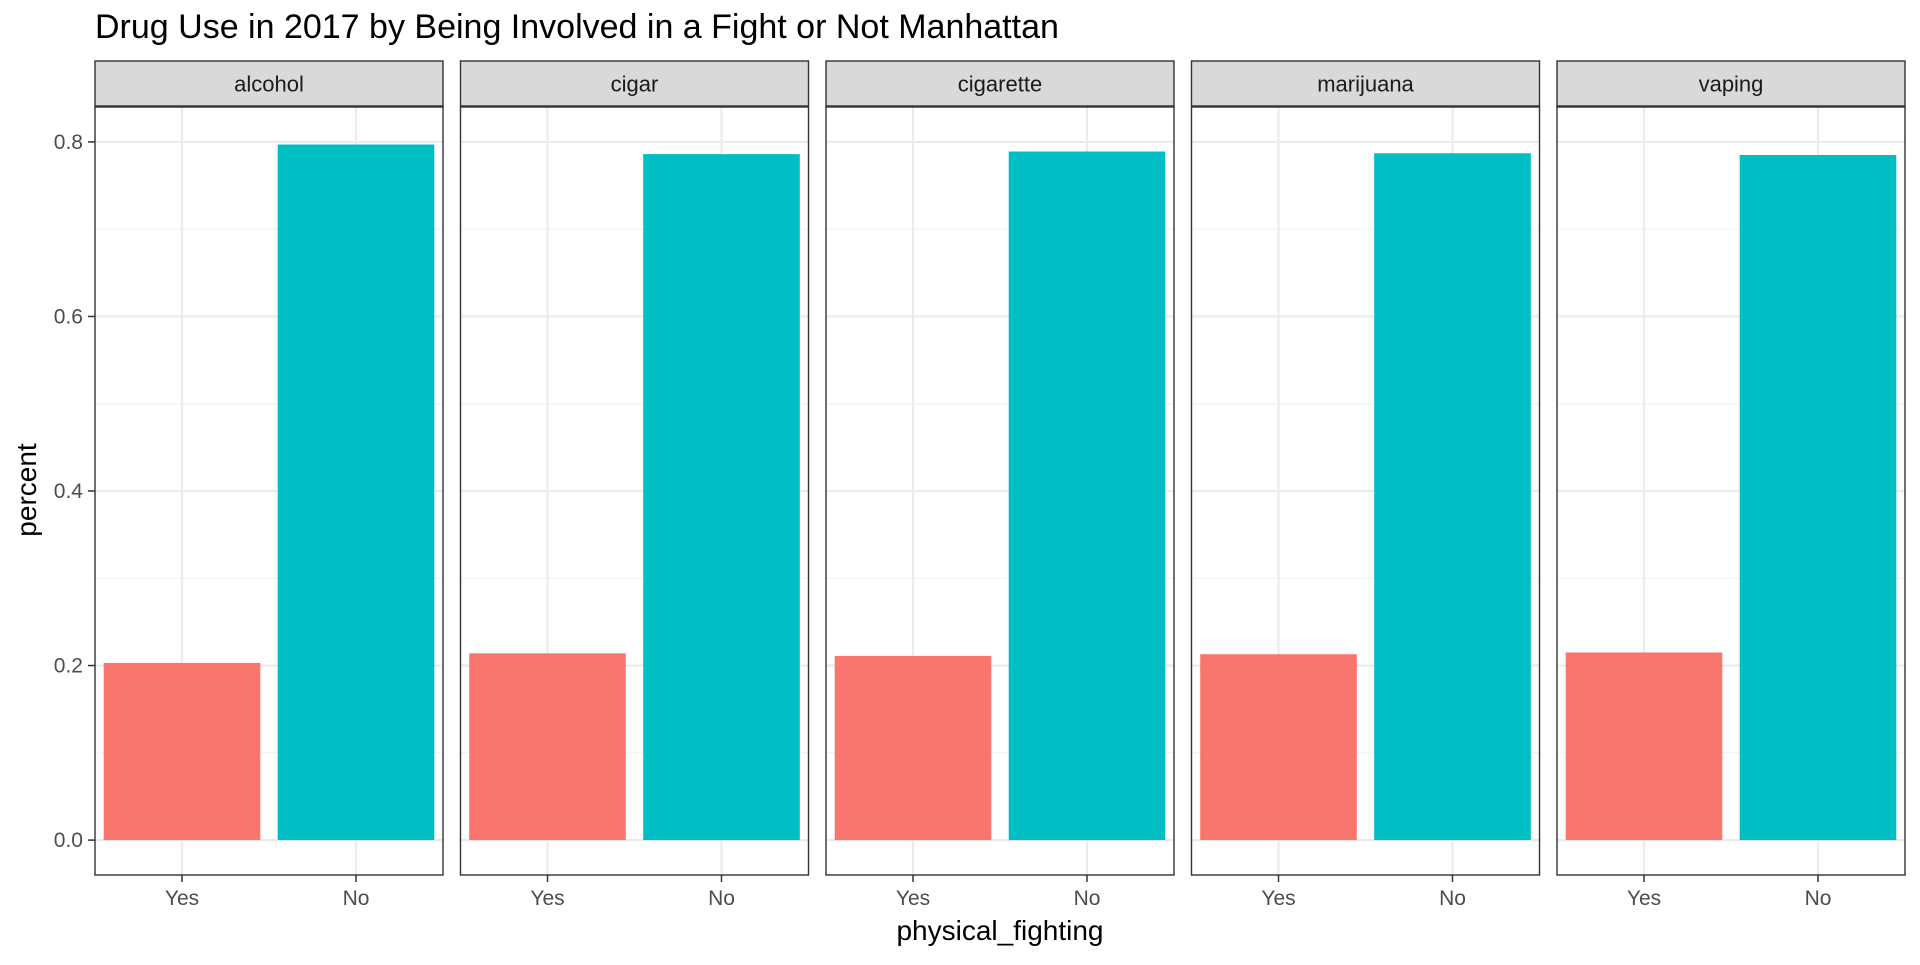 The width and height of the screenshot is (1920, 965). What do you see at coordinates (356, 492) in the screenshot?
I see `bar-alcohol-no` at bounding box center [356, 492].